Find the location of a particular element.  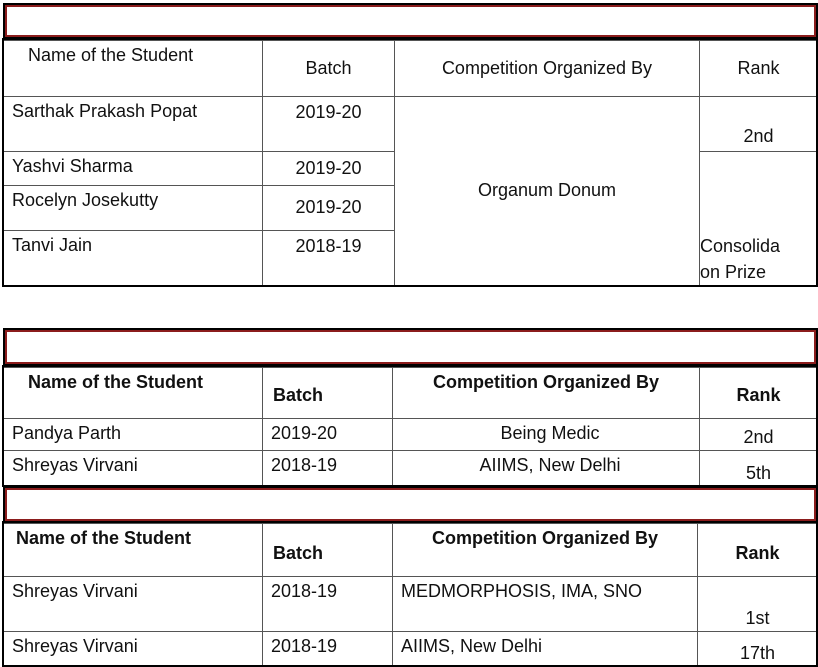

table-cell: Rocelyn Josekutty is located at coordinates (133, 208).